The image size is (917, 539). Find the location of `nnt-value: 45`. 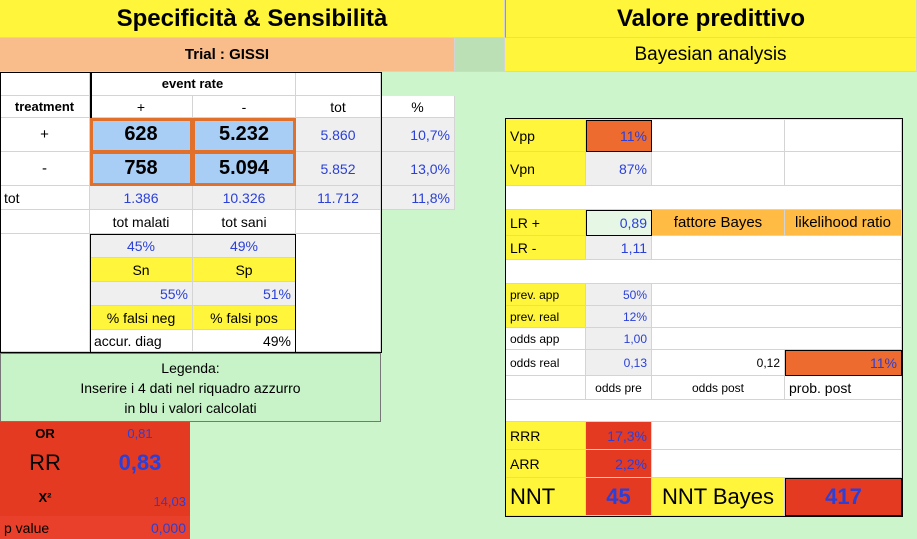

nnt-value: 45 is located at coordinates (619, 497).